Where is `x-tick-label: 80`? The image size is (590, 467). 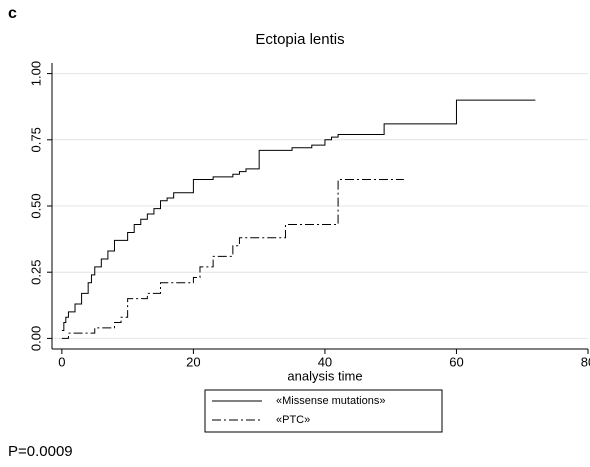 x-tick-label: 80 is located at coordinates (585, 361).